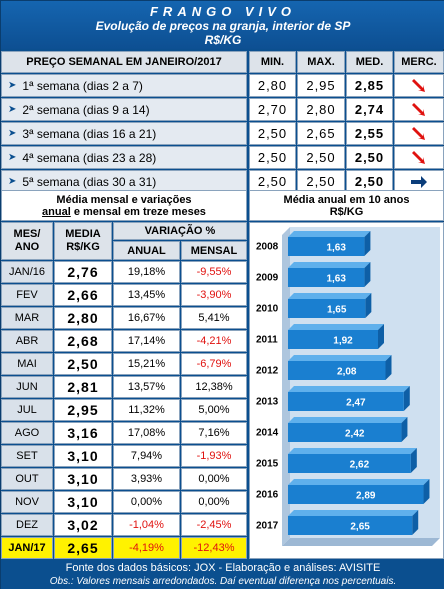 Image resolution: width=444 pixels, height=589 pixels. What do you see at coordinates (27, 387) in the screenshot?
I see `month-label: JUN` at bounding box center [27, 387].